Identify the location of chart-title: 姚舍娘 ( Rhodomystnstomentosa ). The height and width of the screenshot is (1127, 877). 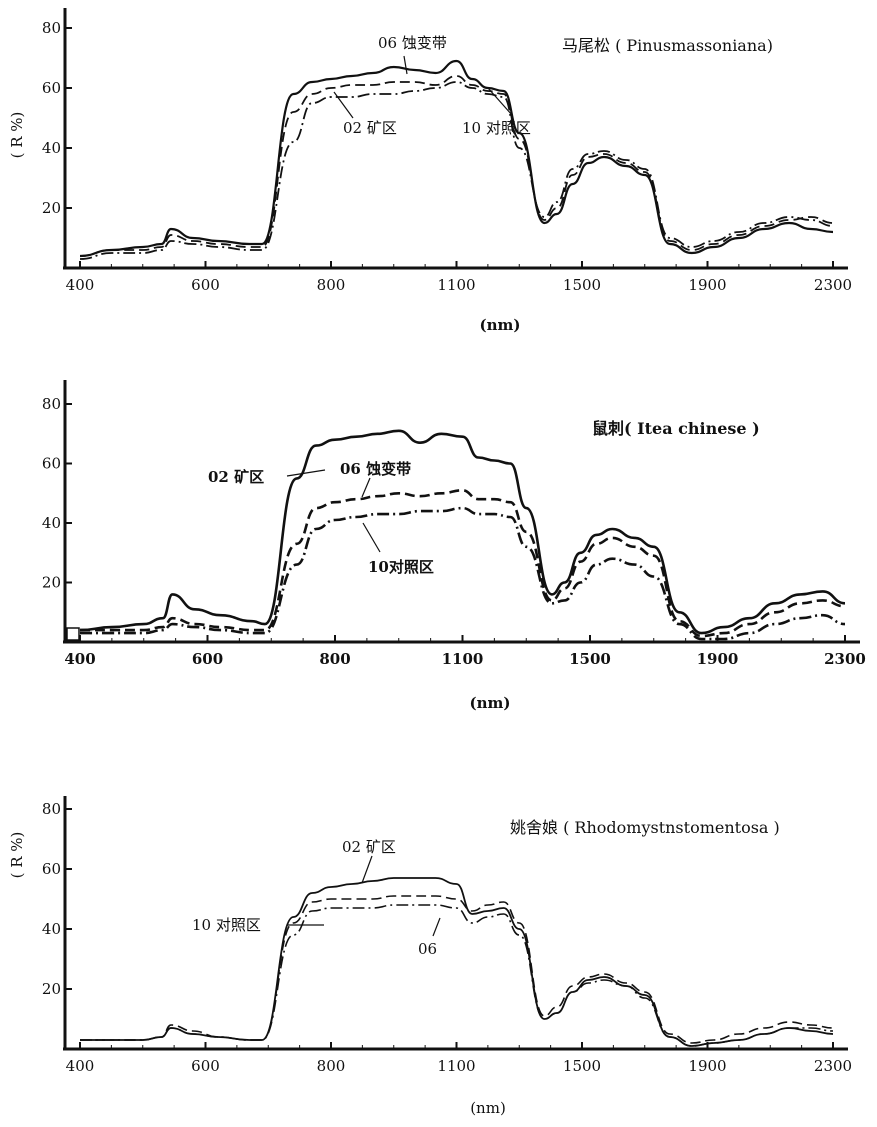
(645, 827).